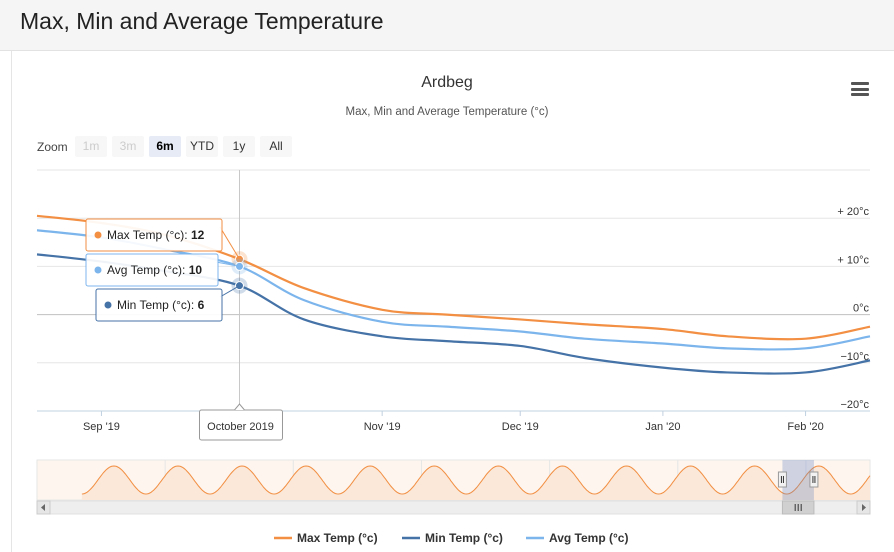  What do you see at coordinates (227, 264) in the screenshot?
I see `avg-temp-tooltip-connector` at bounding box center [227, 264].